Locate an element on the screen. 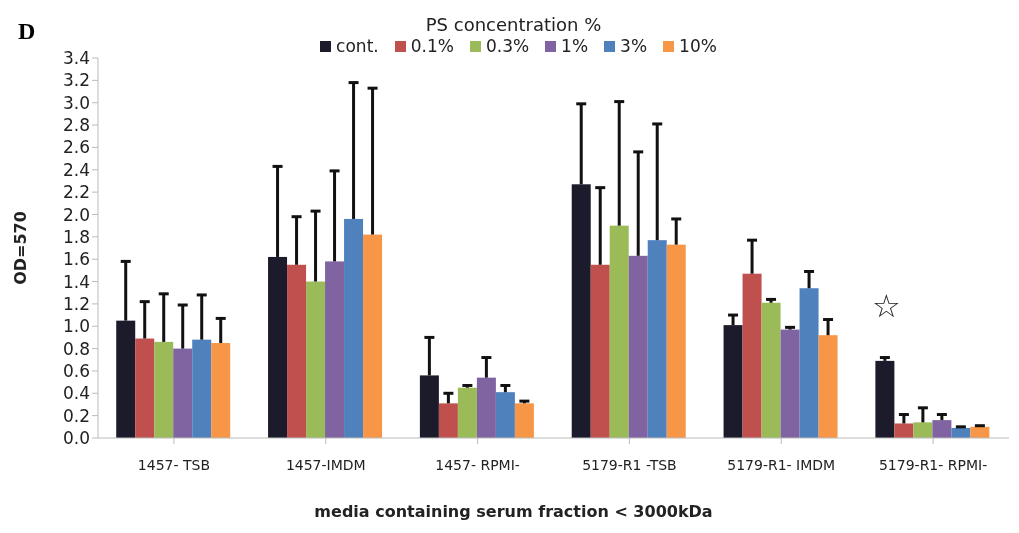 The image size is (1019, 533). legend-label: cont. is located at coordinates (357, 46).